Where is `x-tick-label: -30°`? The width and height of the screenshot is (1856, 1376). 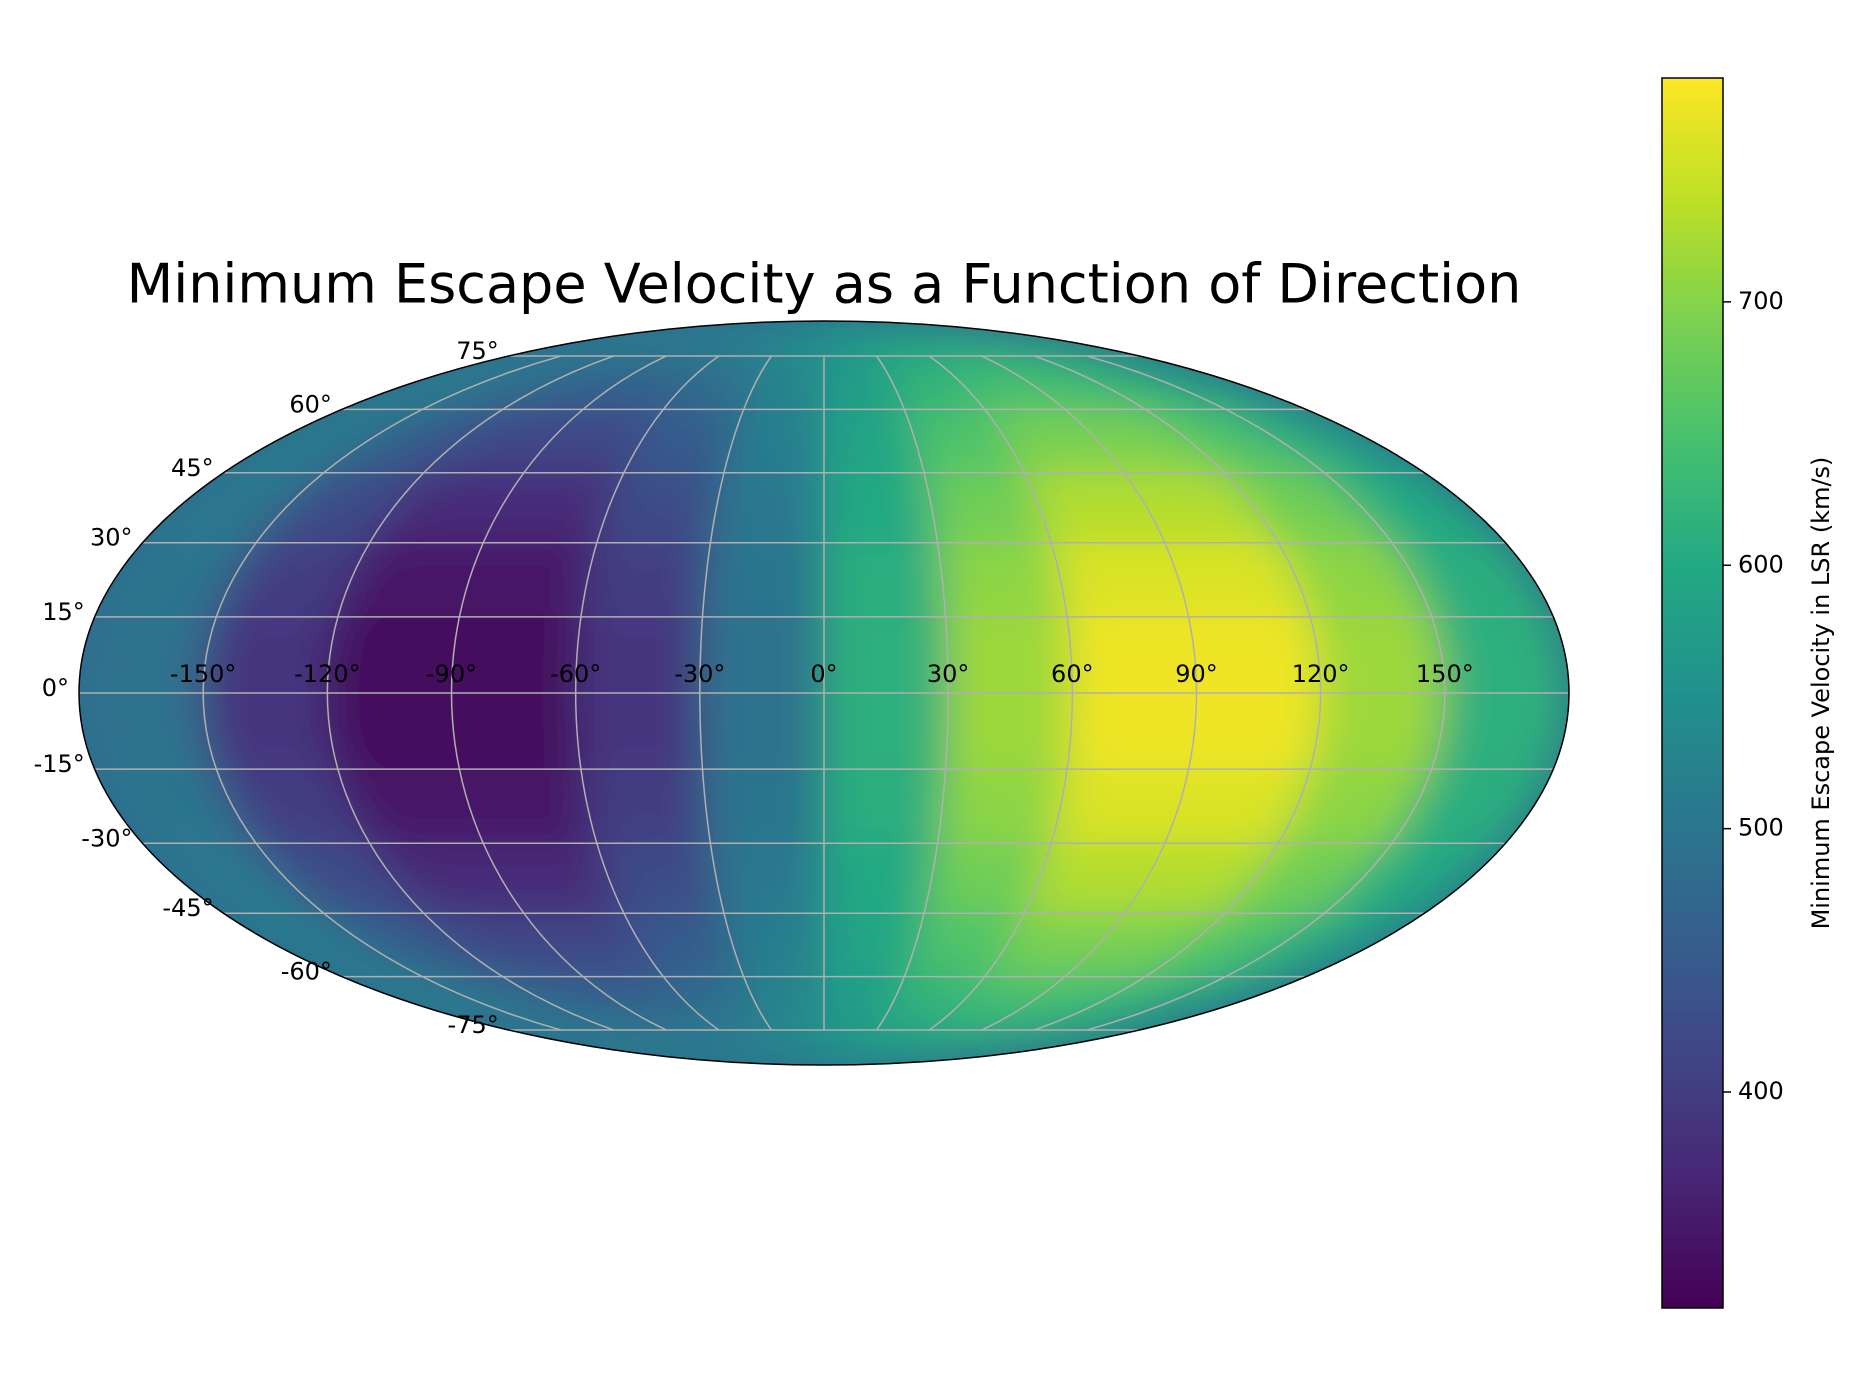
x-tick-label: -30° is located at coordinates (699, 674).